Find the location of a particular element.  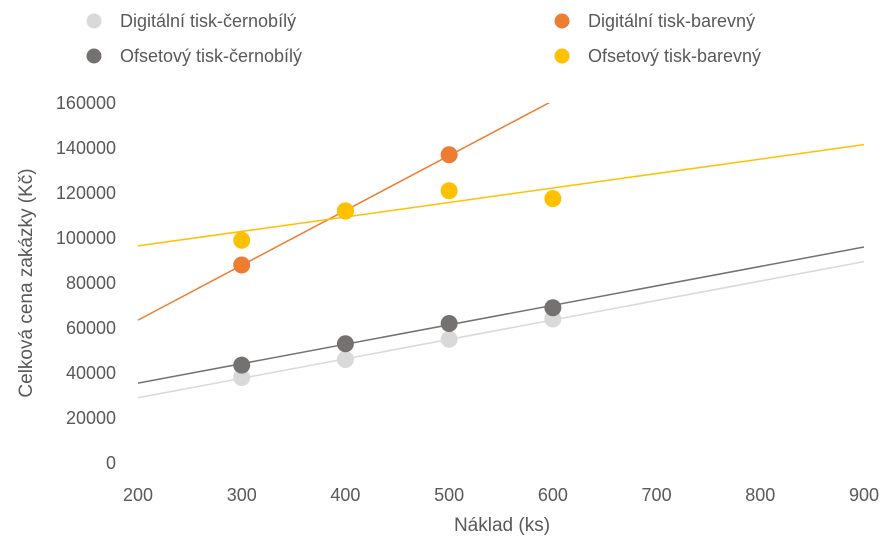

y-tick-label: 140000 is located at coordinates (86, 148).